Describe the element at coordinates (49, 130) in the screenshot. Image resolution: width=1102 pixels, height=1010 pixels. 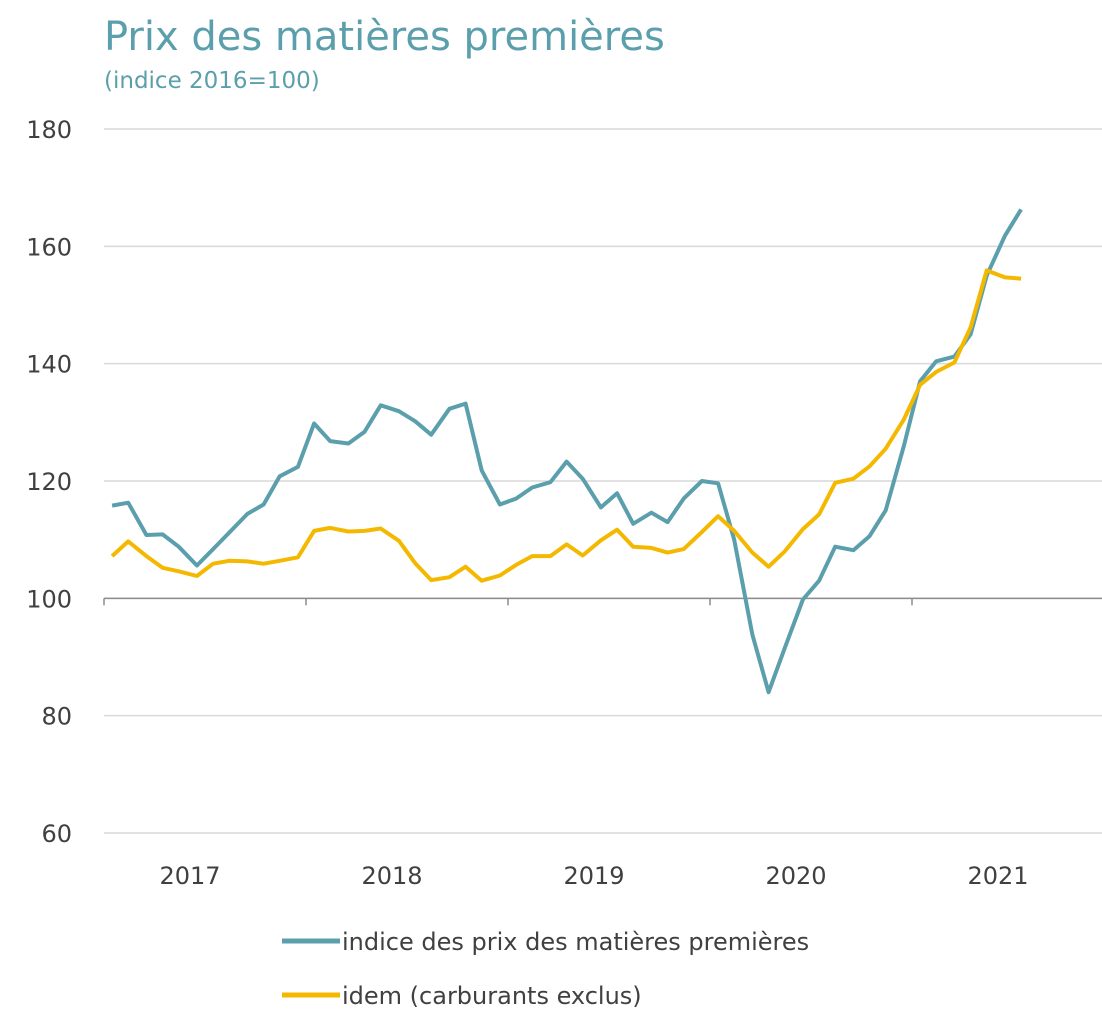
I see `y-tick-label: 180` at that location.